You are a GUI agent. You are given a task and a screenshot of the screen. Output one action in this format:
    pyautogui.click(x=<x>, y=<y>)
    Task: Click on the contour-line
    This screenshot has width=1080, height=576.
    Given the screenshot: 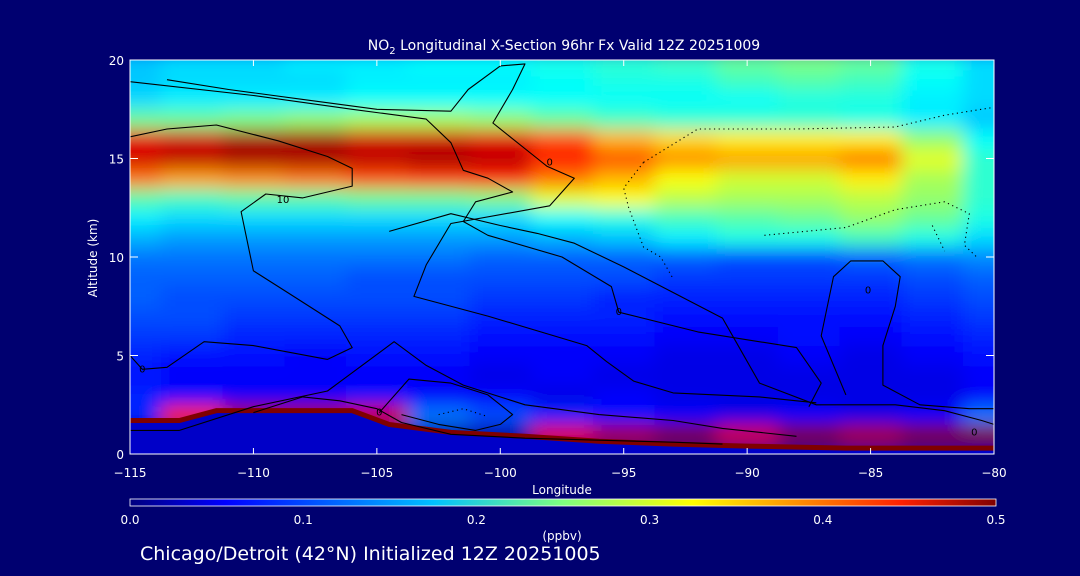 What is the action you would take?
    pyautogui.click(x=446, y=404)
    